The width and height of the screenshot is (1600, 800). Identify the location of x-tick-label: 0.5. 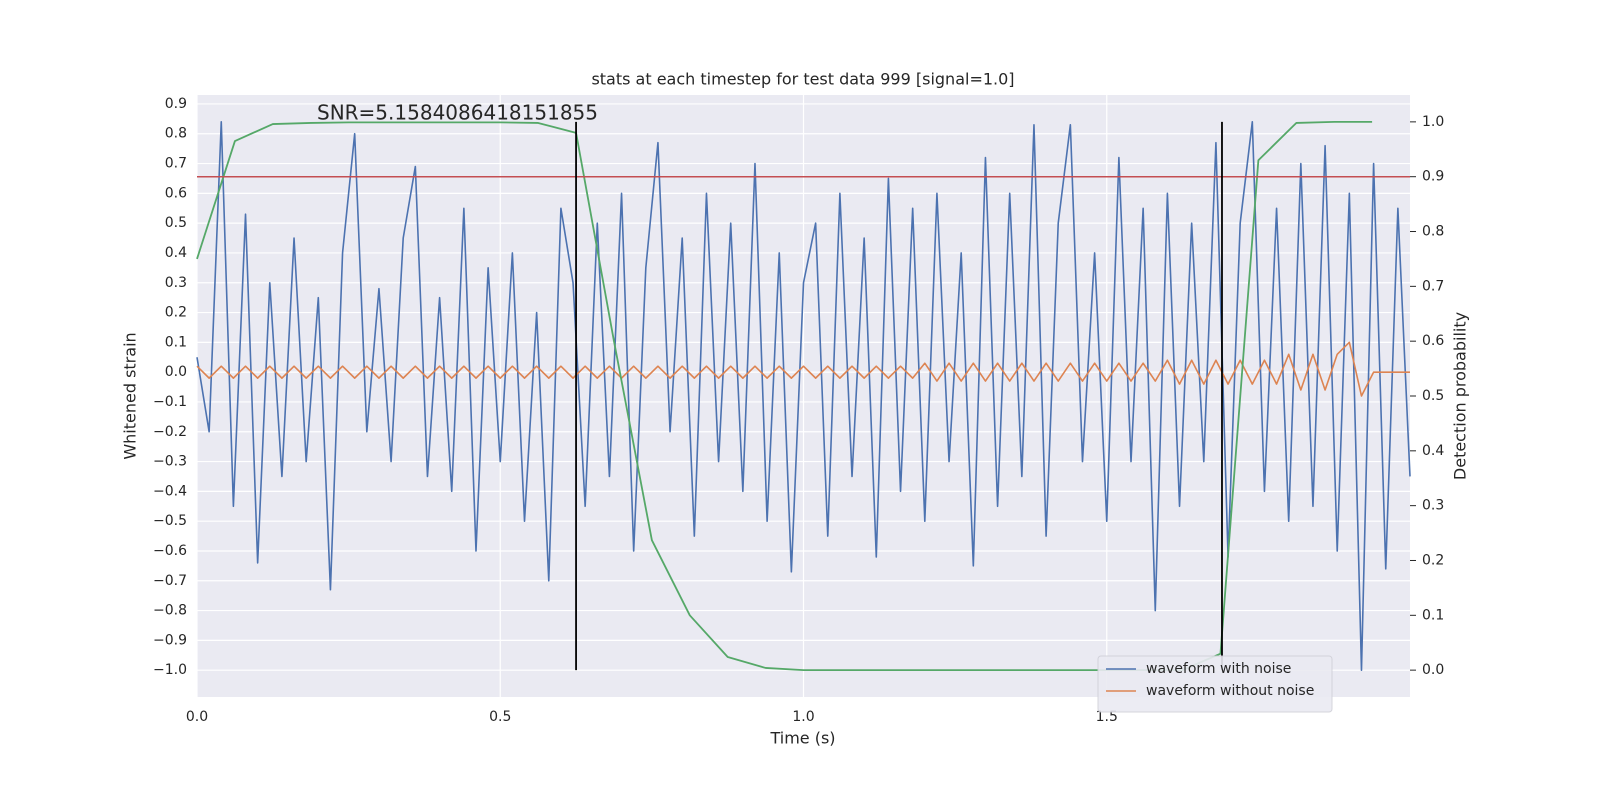
(500, 717).